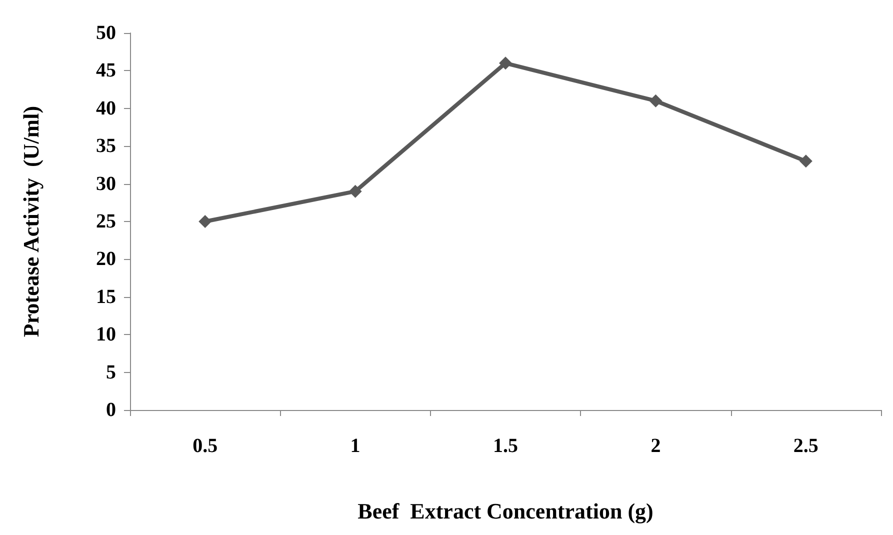  I want to click on y-axis-title: Protease Activity (U/ml), so click(31, 222).